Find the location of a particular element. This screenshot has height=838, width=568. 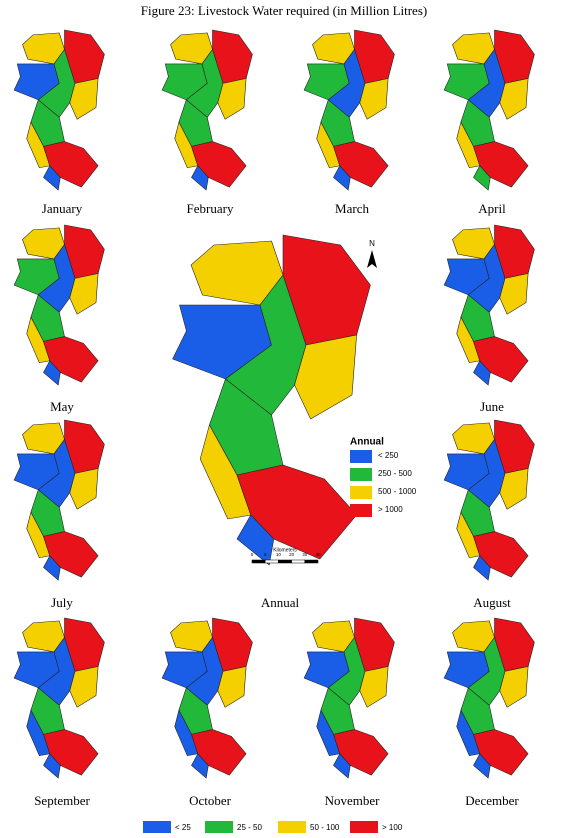

legend-label: 500 - 1000 is located at coordinates (397, 491).